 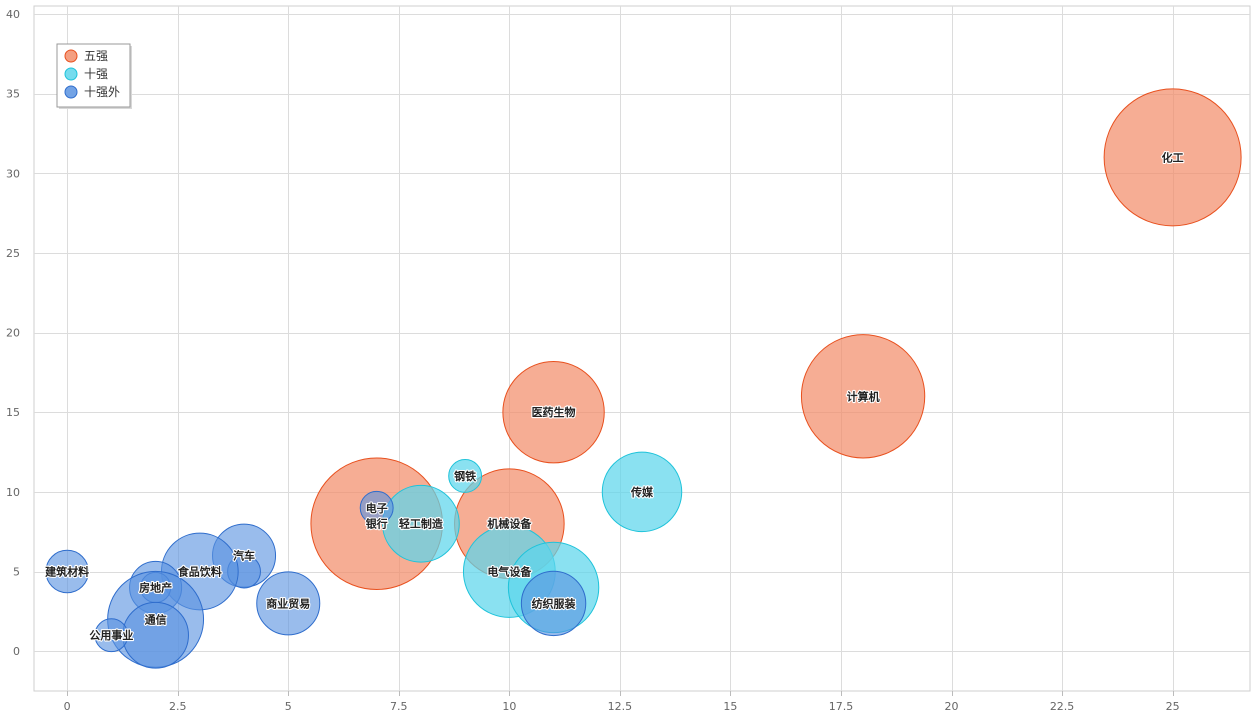 What do you see at coordinates (96, 56) in the screenshot?
I see `legend-item-label: 五强` at bounding box center [96, 56].